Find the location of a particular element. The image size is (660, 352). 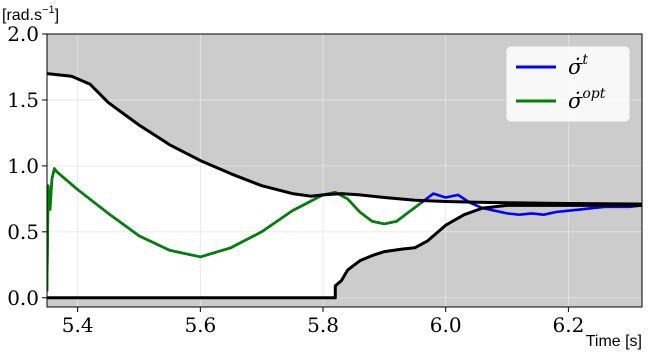

x-tick-label: 5.4 is located at coordinates (78, 325).